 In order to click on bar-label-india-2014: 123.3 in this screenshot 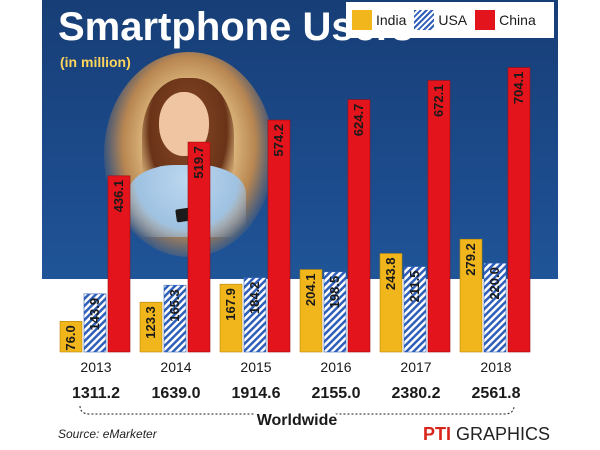, I will do `click(150, 322)`.